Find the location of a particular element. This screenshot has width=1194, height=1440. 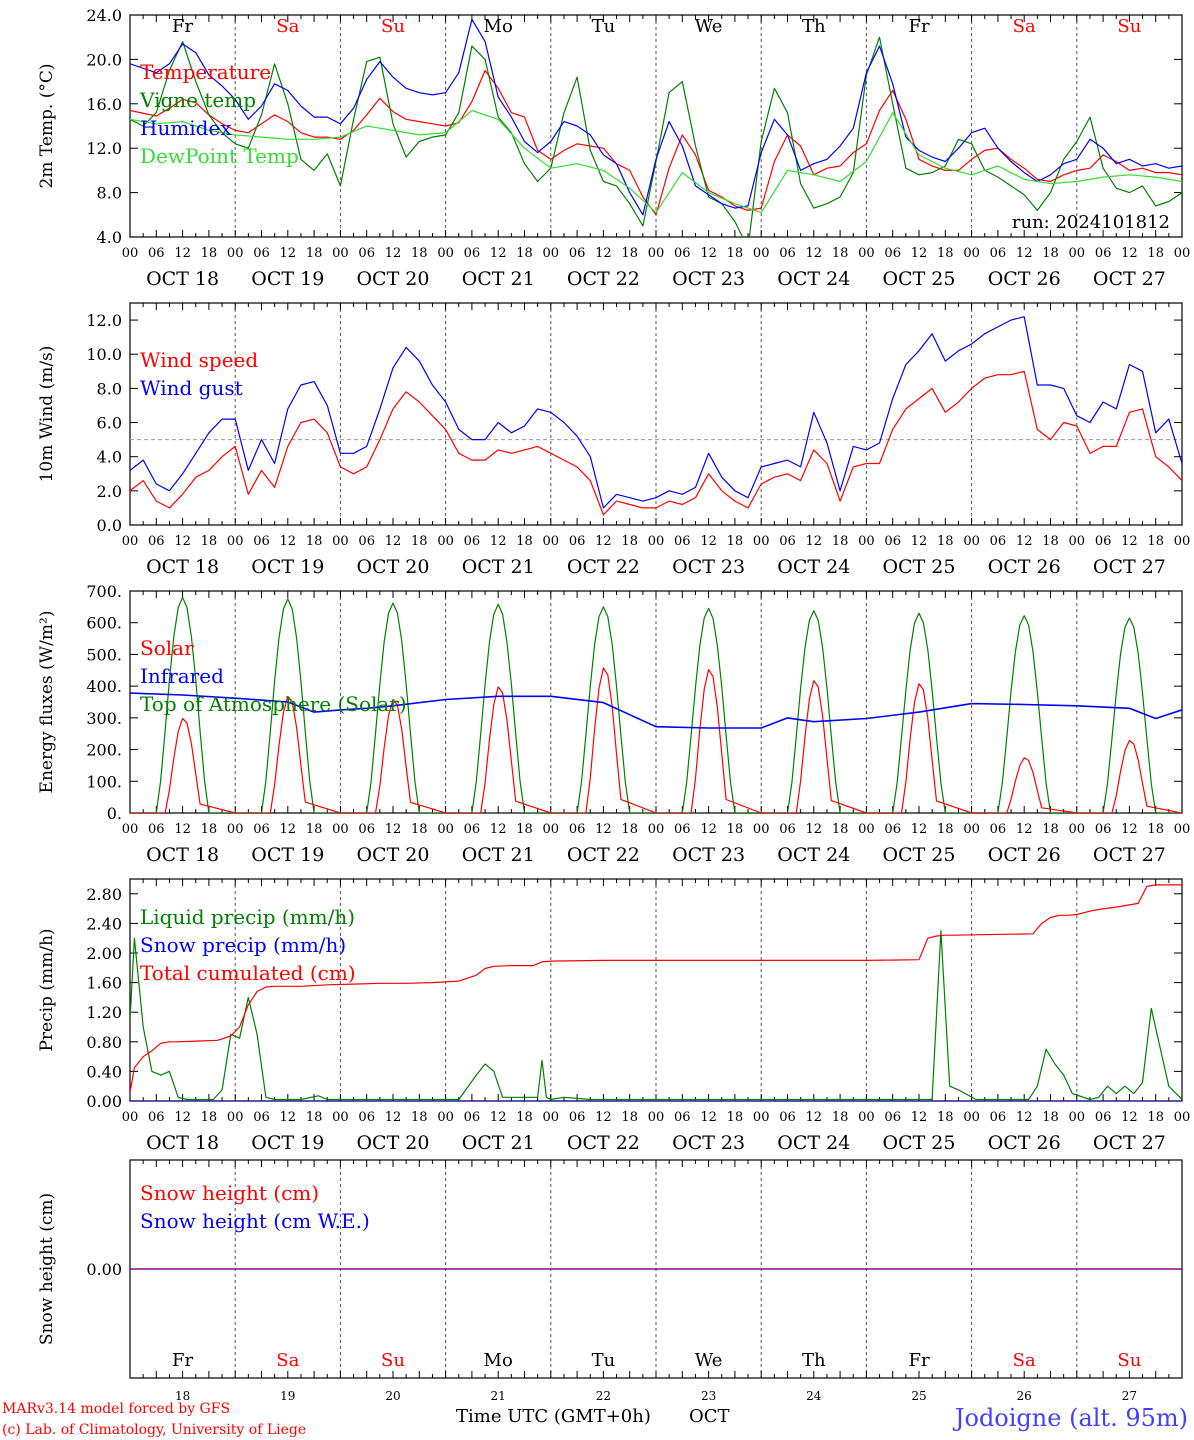

energy-y-tick-label: 300. is located at coordinates (104, 718).